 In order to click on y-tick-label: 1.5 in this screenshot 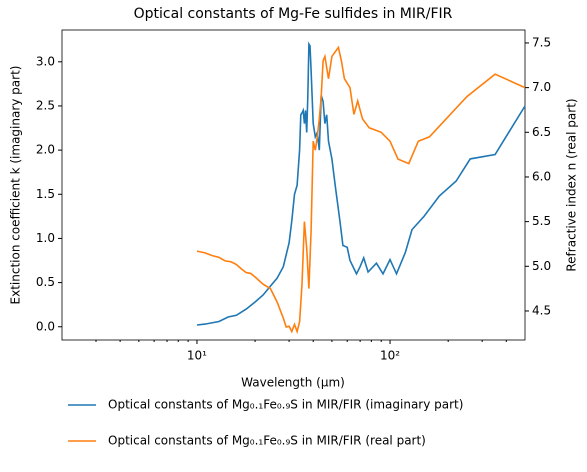, I will do `click(45, 194)`.